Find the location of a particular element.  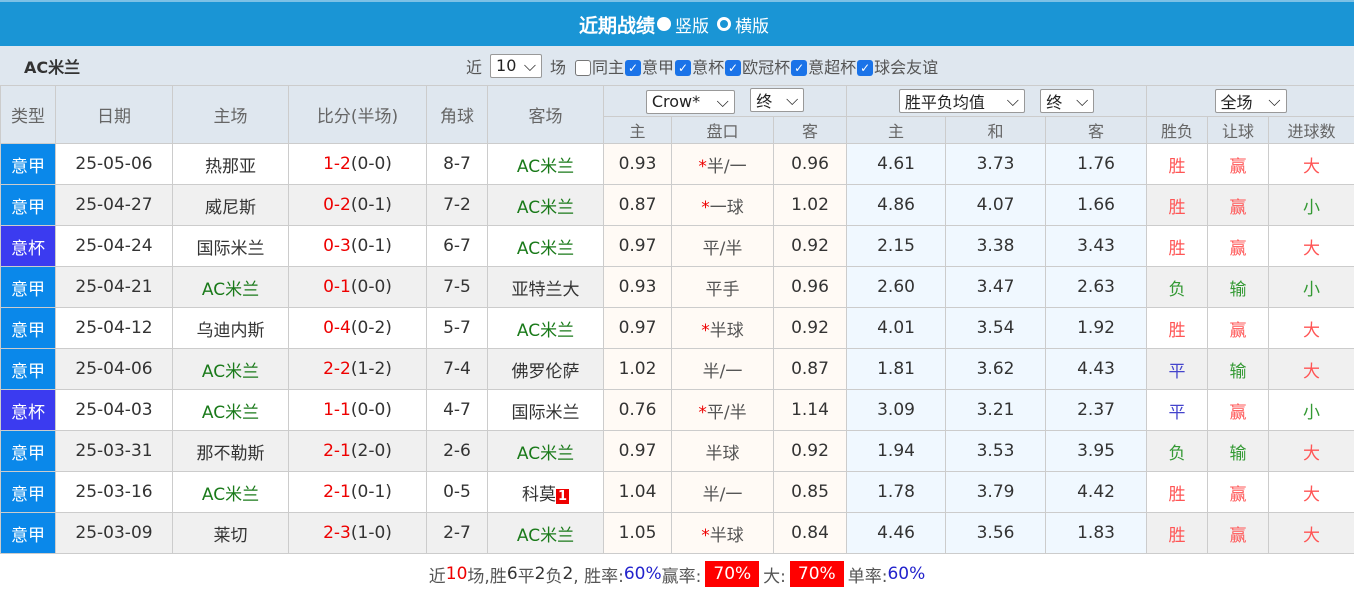

checkbox-label: 球会友谊 is located at coordinates (906, 67).